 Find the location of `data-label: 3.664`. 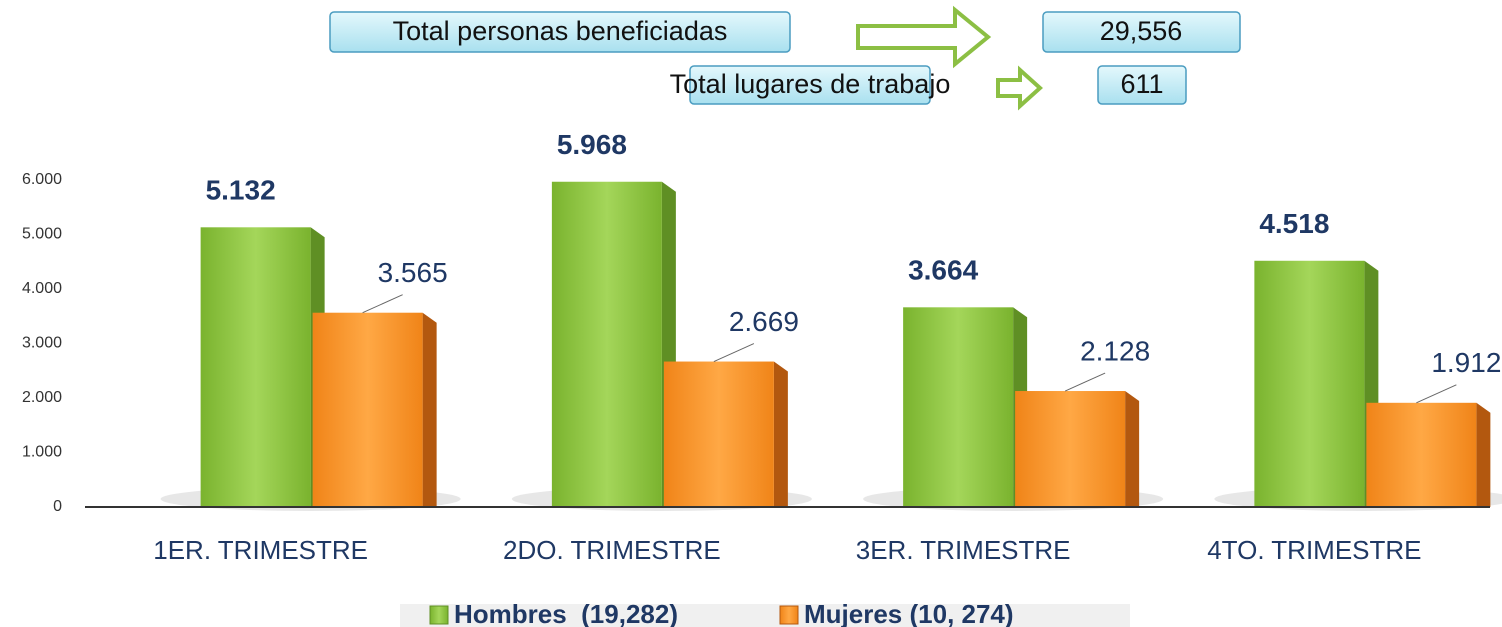

data-label: 3.664 is located at coordinates (943, 270).